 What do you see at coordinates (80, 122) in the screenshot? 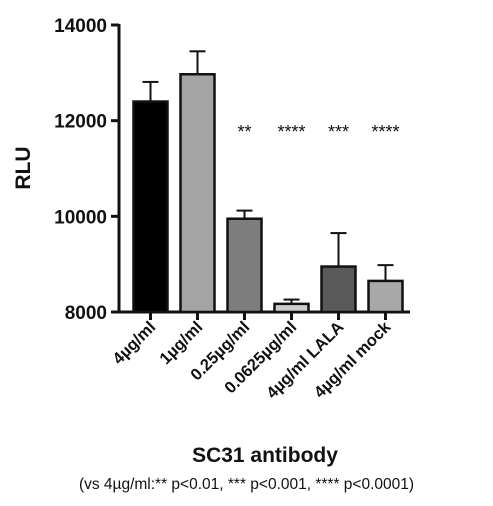
I see `y-tick-label: 12000` at bounding box center [80, 122].